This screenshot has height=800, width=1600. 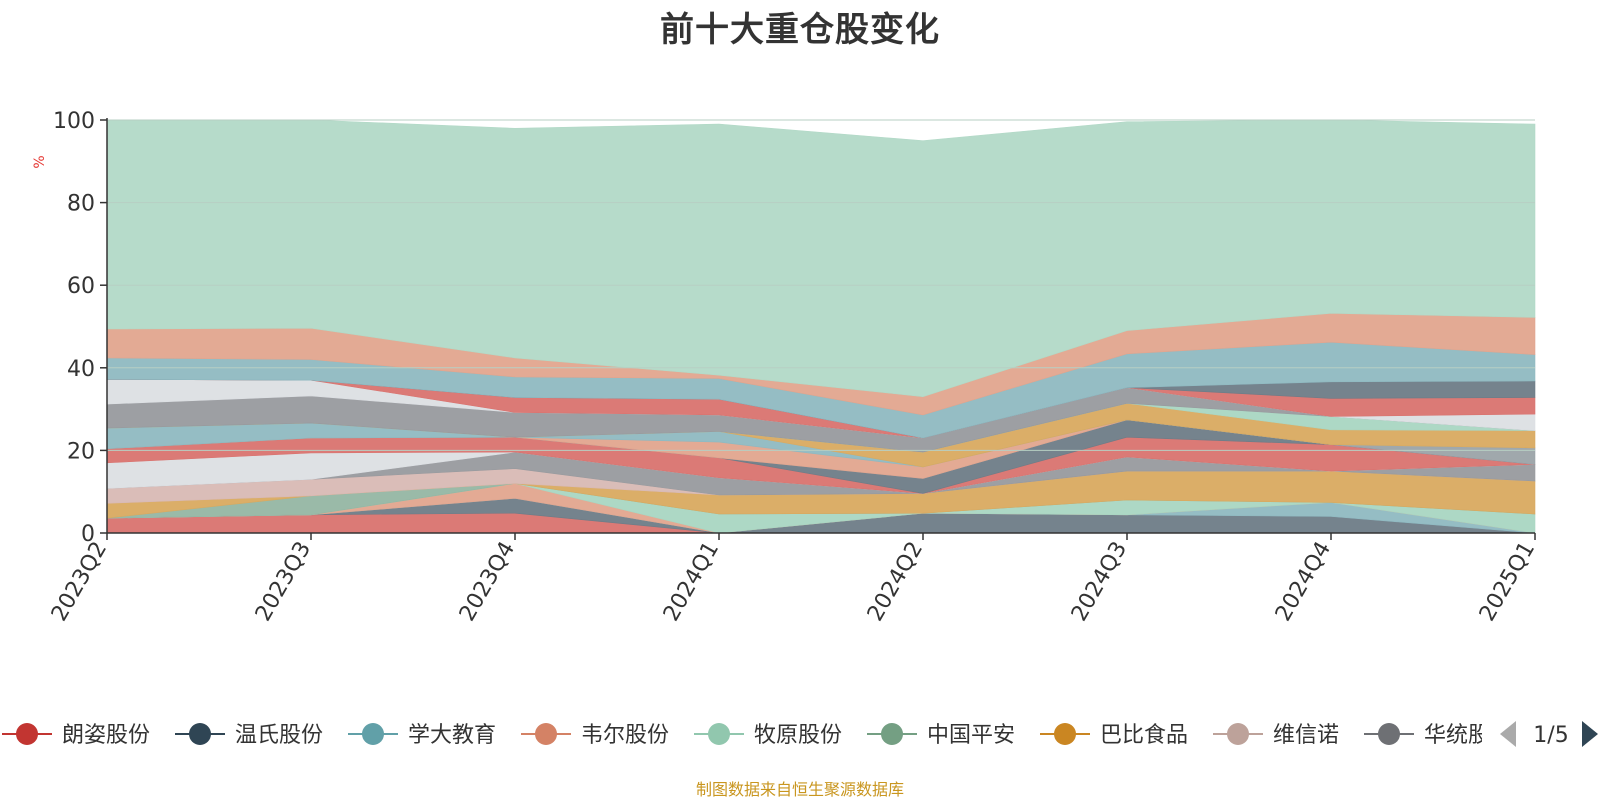 What do you see at coordinates (74, 121) in the screenshot?
I see `y-tick-label: 100` at bounding box center [74, 121].